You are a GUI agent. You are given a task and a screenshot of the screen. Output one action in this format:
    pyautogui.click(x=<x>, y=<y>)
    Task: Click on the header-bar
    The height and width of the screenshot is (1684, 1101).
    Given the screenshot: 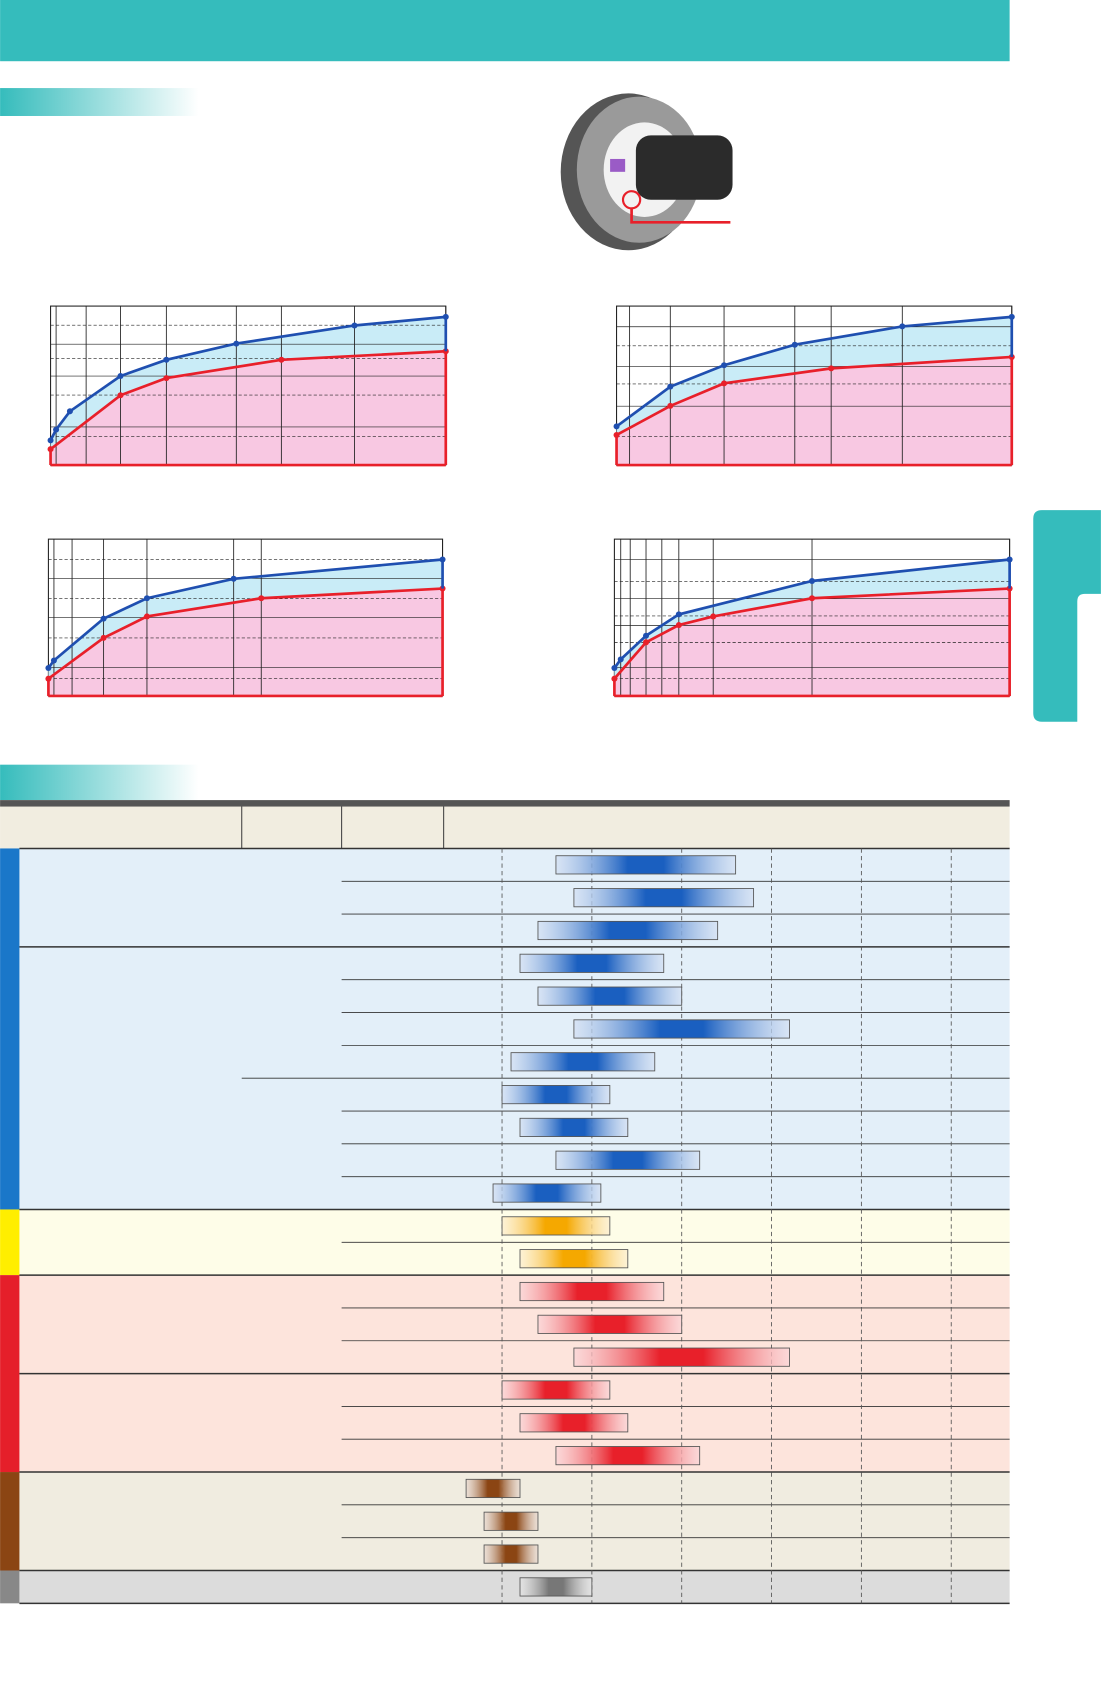 What is the action you would take?
    pyautogui.click(x=505, y=31)
    